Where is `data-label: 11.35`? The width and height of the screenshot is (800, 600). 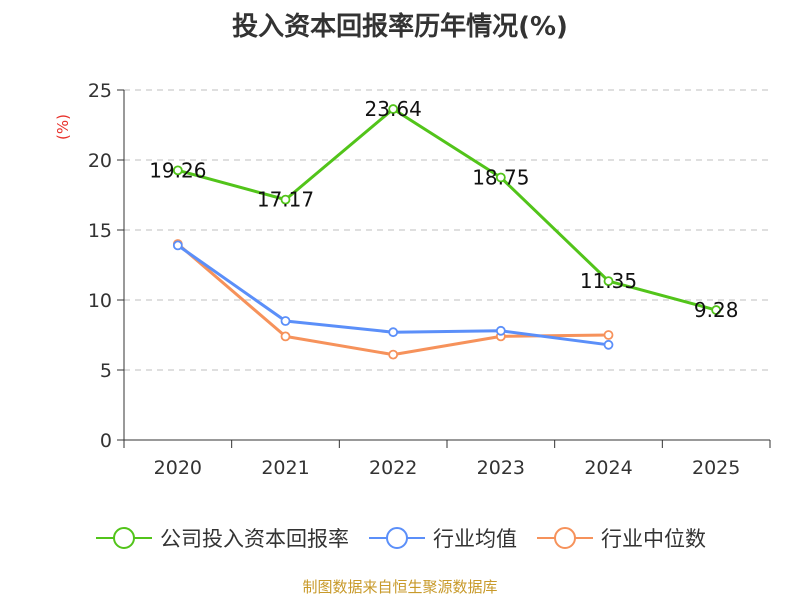 data-label: 11.35 is located at coordinates (608, 281).